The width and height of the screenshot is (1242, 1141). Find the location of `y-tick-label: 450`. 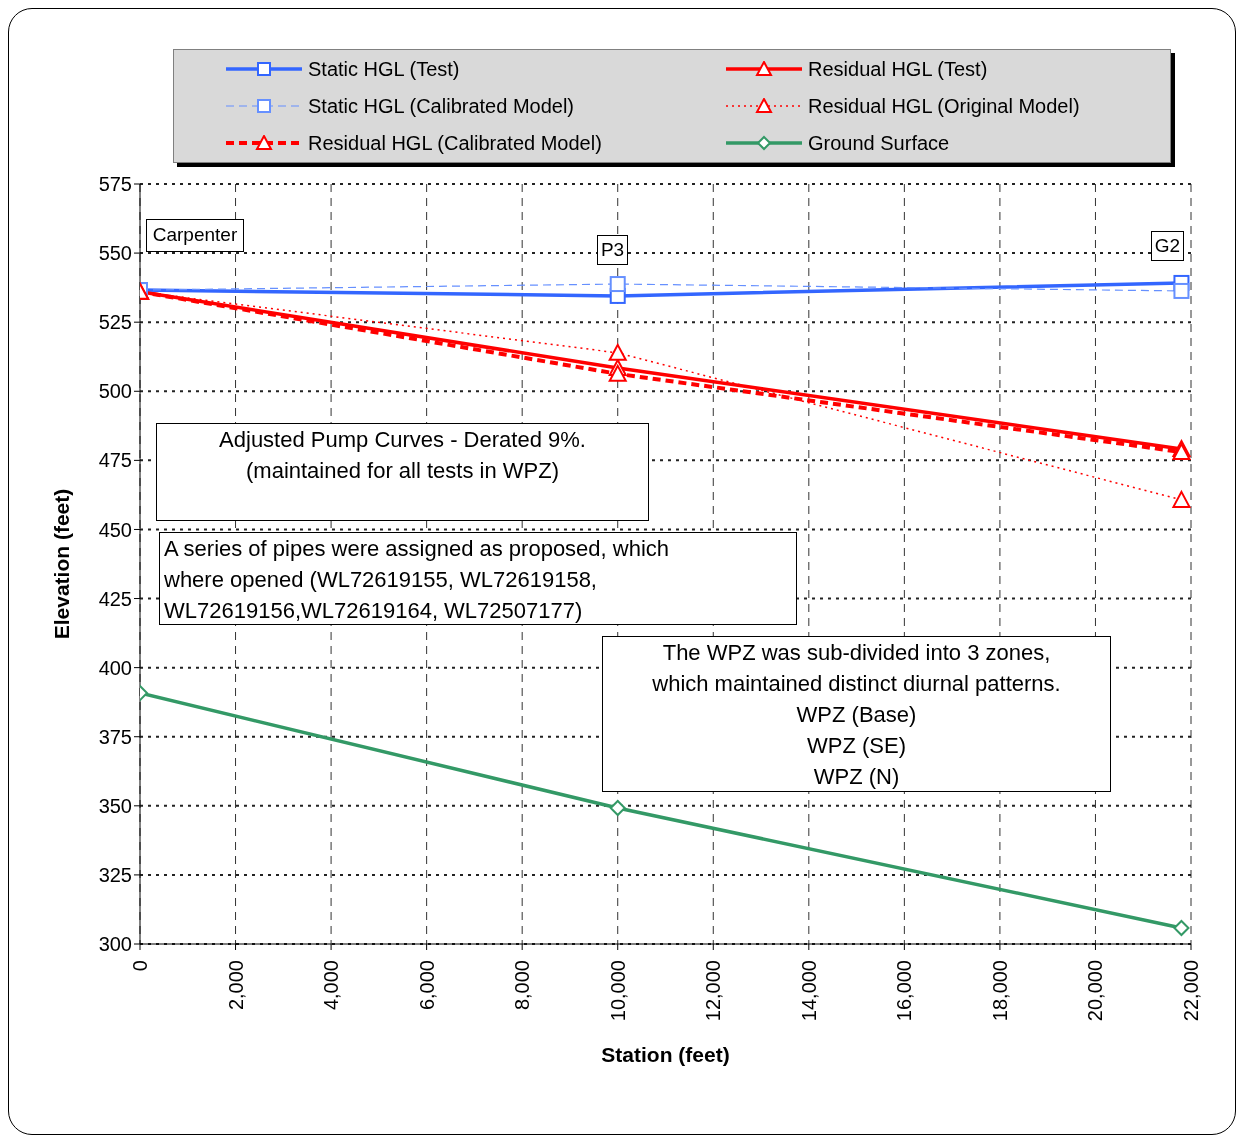

y-tick-label: 450 is located at coordinates (115, 529).